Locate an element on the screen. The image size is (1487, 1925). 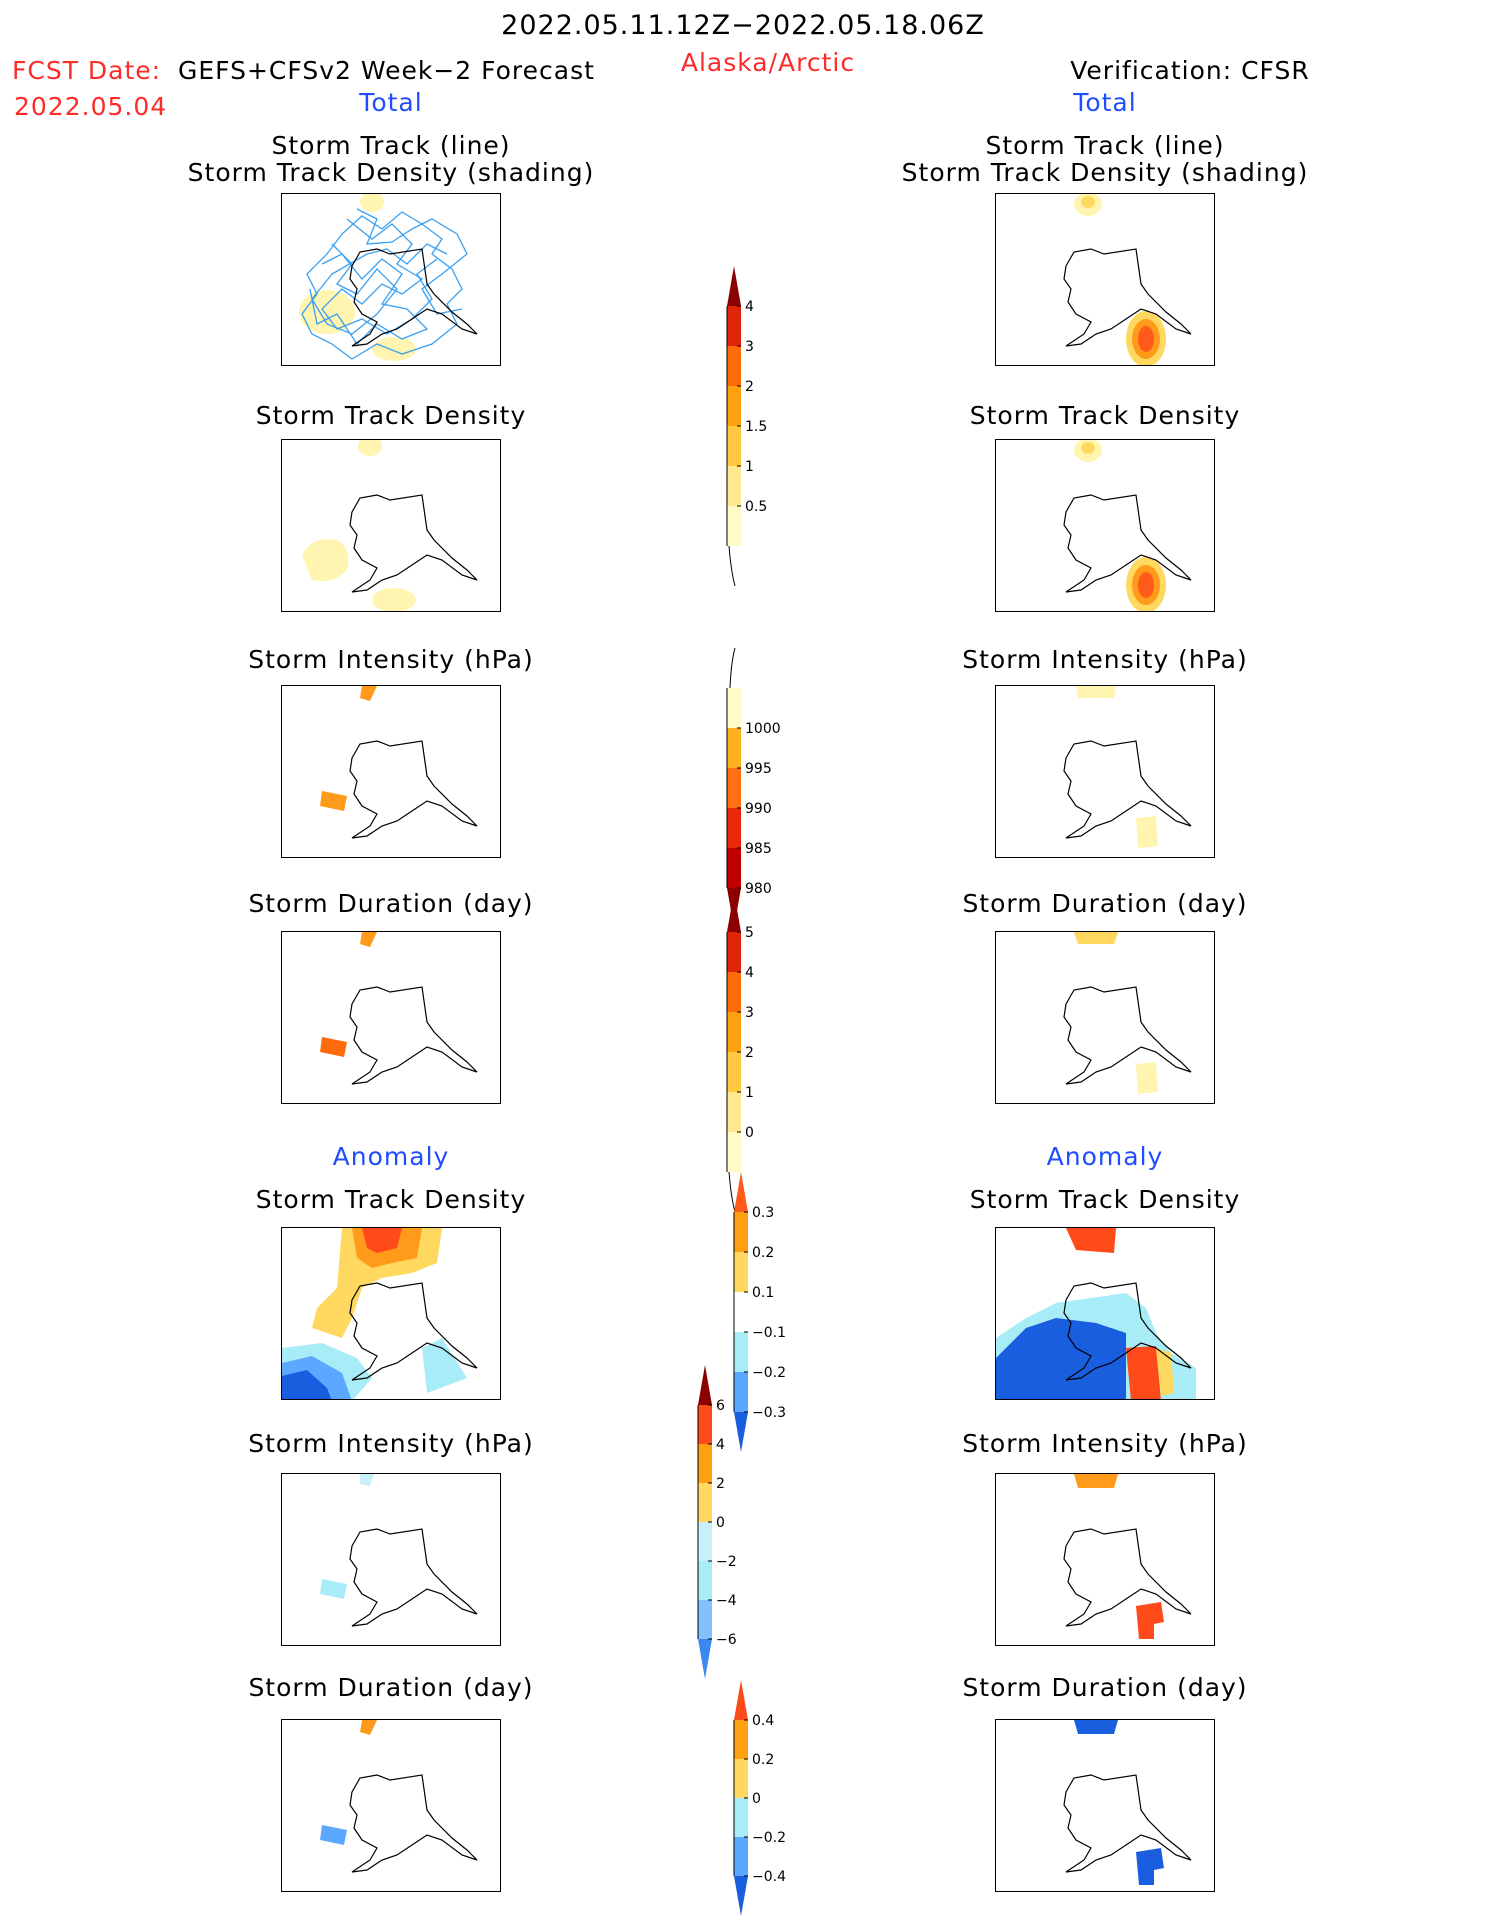
verification-label: Verification: CFSR is located at coordinates (1190, 70).